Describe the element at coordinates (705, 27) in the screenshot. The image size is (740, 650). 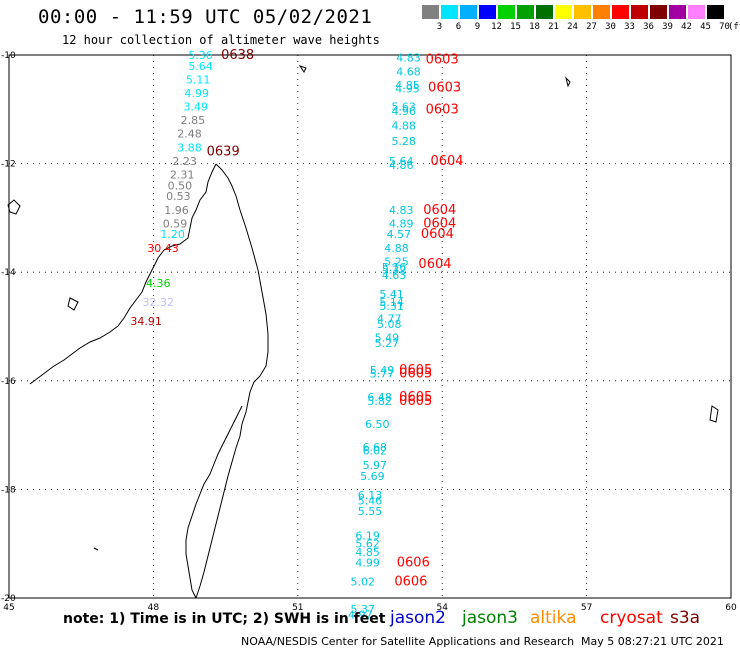
I see `scale-label: 45` at that location.